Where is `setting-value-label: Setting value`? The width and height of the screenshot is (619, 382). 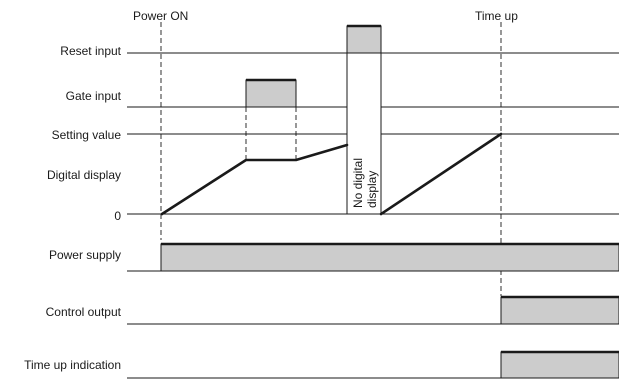 setting-value-label: Setting value is located at coordinates (87, 135).